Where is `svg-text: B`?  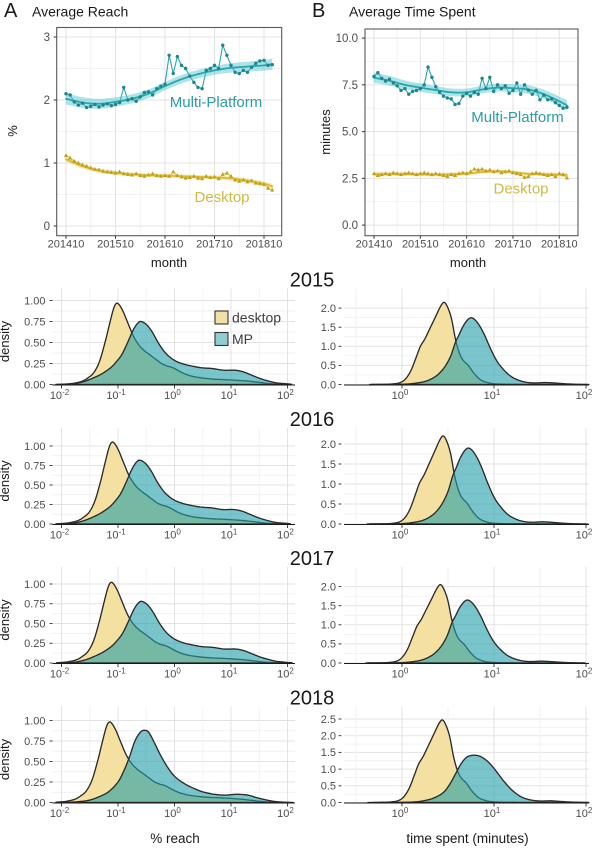 svg-text: B is located at coordinates (318, 11).